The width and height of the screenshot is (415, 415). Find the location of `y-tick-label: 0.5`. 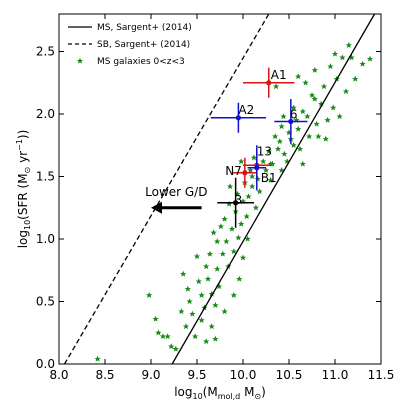

y-tick-label: 0.5 is located at coordinates (45, 302).